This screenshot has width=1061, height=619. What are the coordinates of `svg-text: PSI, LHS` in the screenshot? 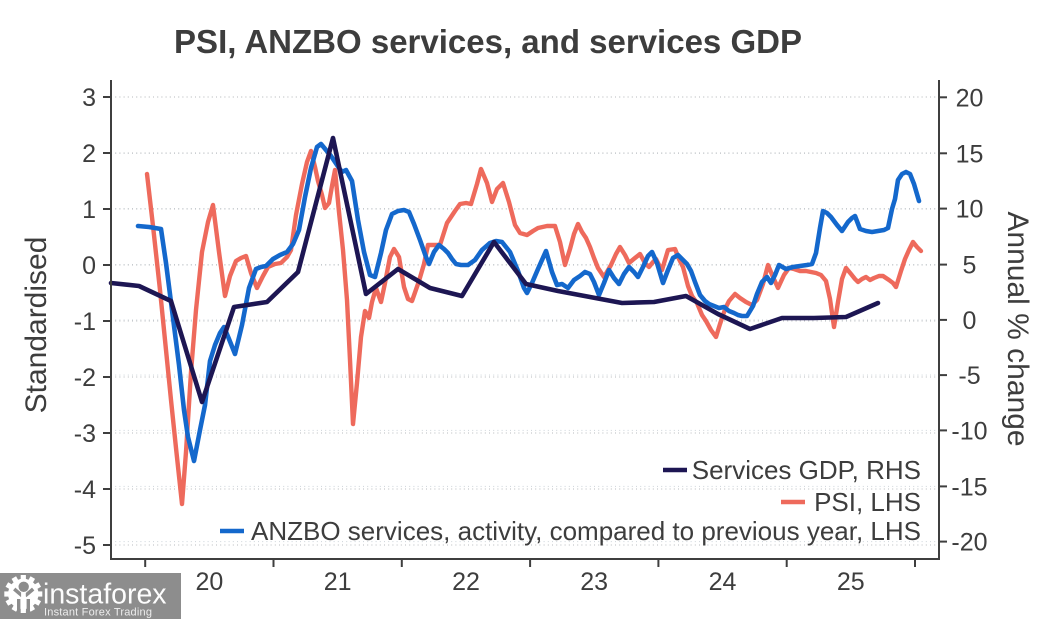 It's located at (867, 502).